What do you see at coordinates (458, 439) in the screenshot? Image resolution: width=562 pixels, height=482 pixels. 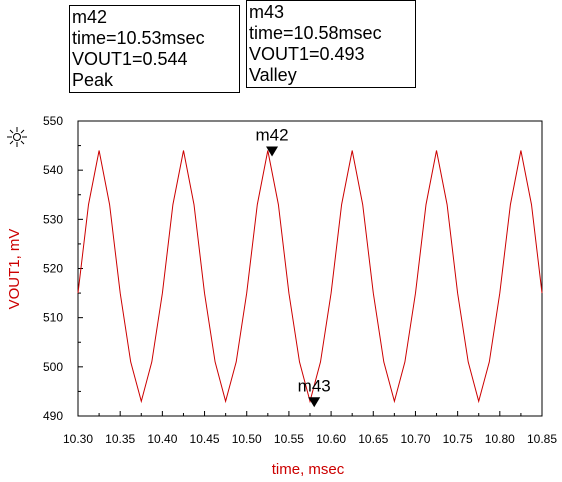 I see `x-tick-label: 10.75` at bounding box center [458, 439].